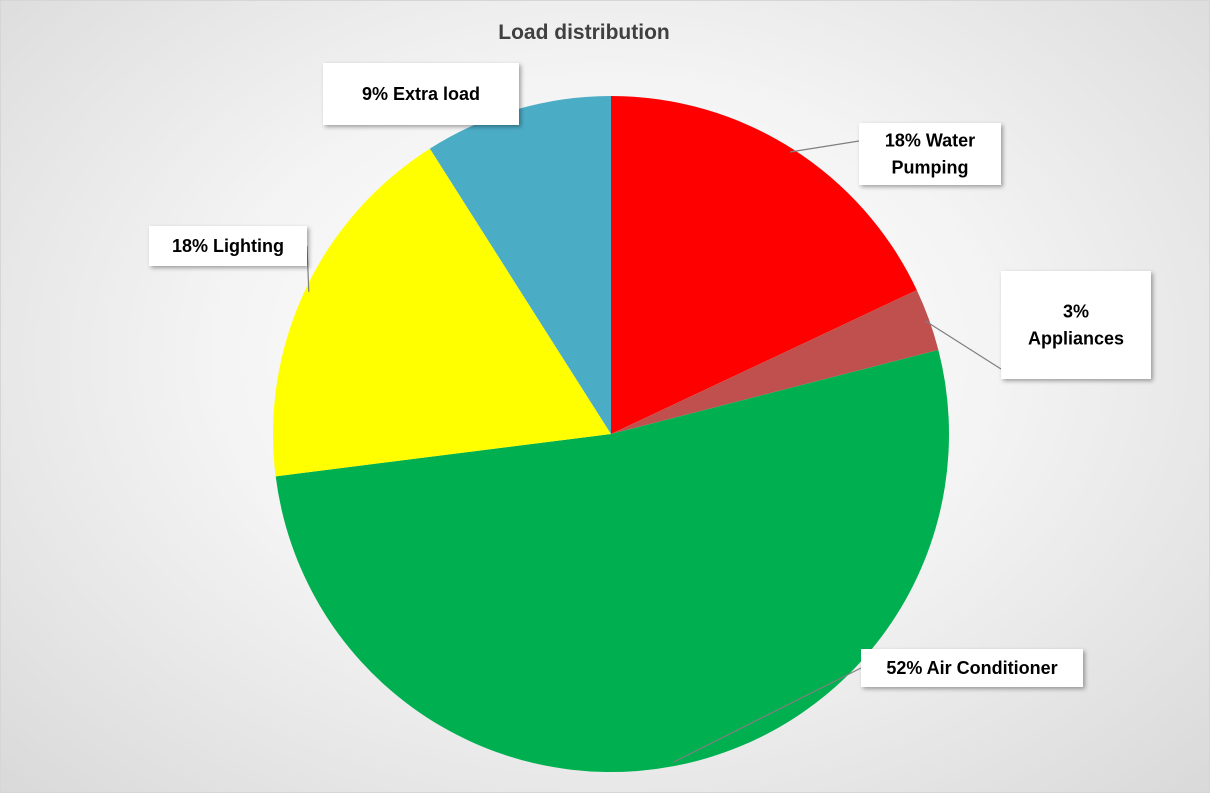 This screenshot has width=1210, height=794. I want to click on data-label-lighting: 18% Lighting, so click(228, 246).